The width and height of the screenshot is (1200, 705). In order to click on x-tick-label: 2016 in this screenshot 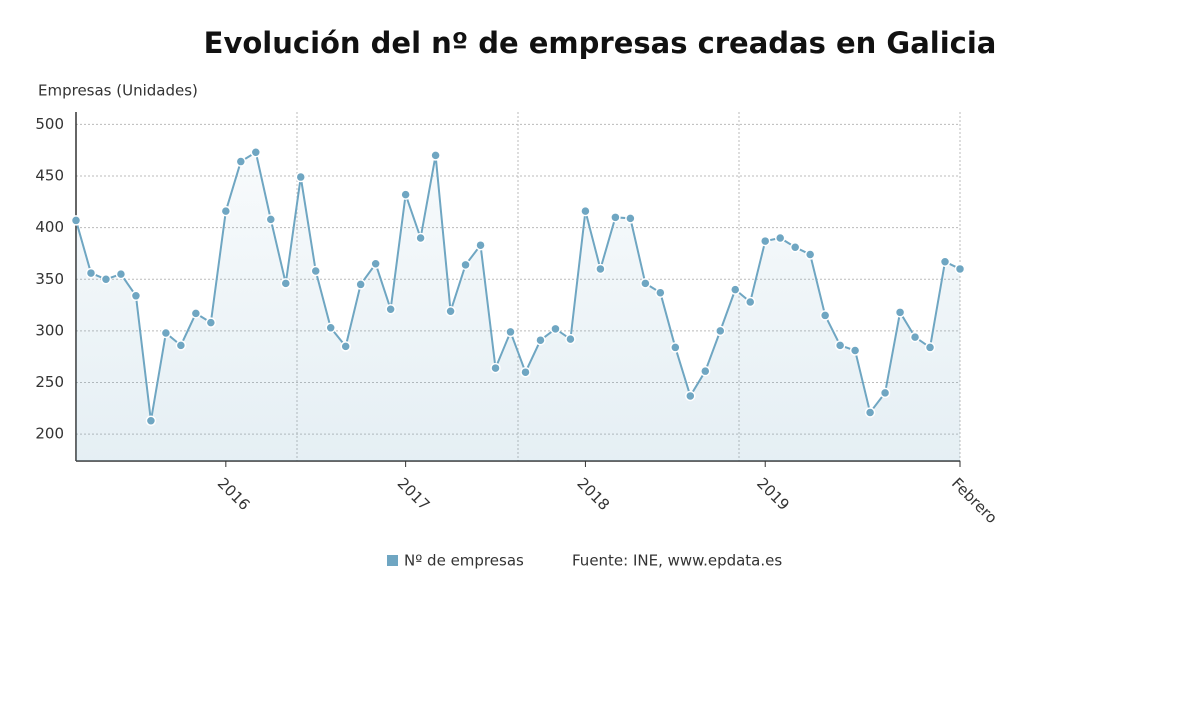, I will do `click(234, 494)`.